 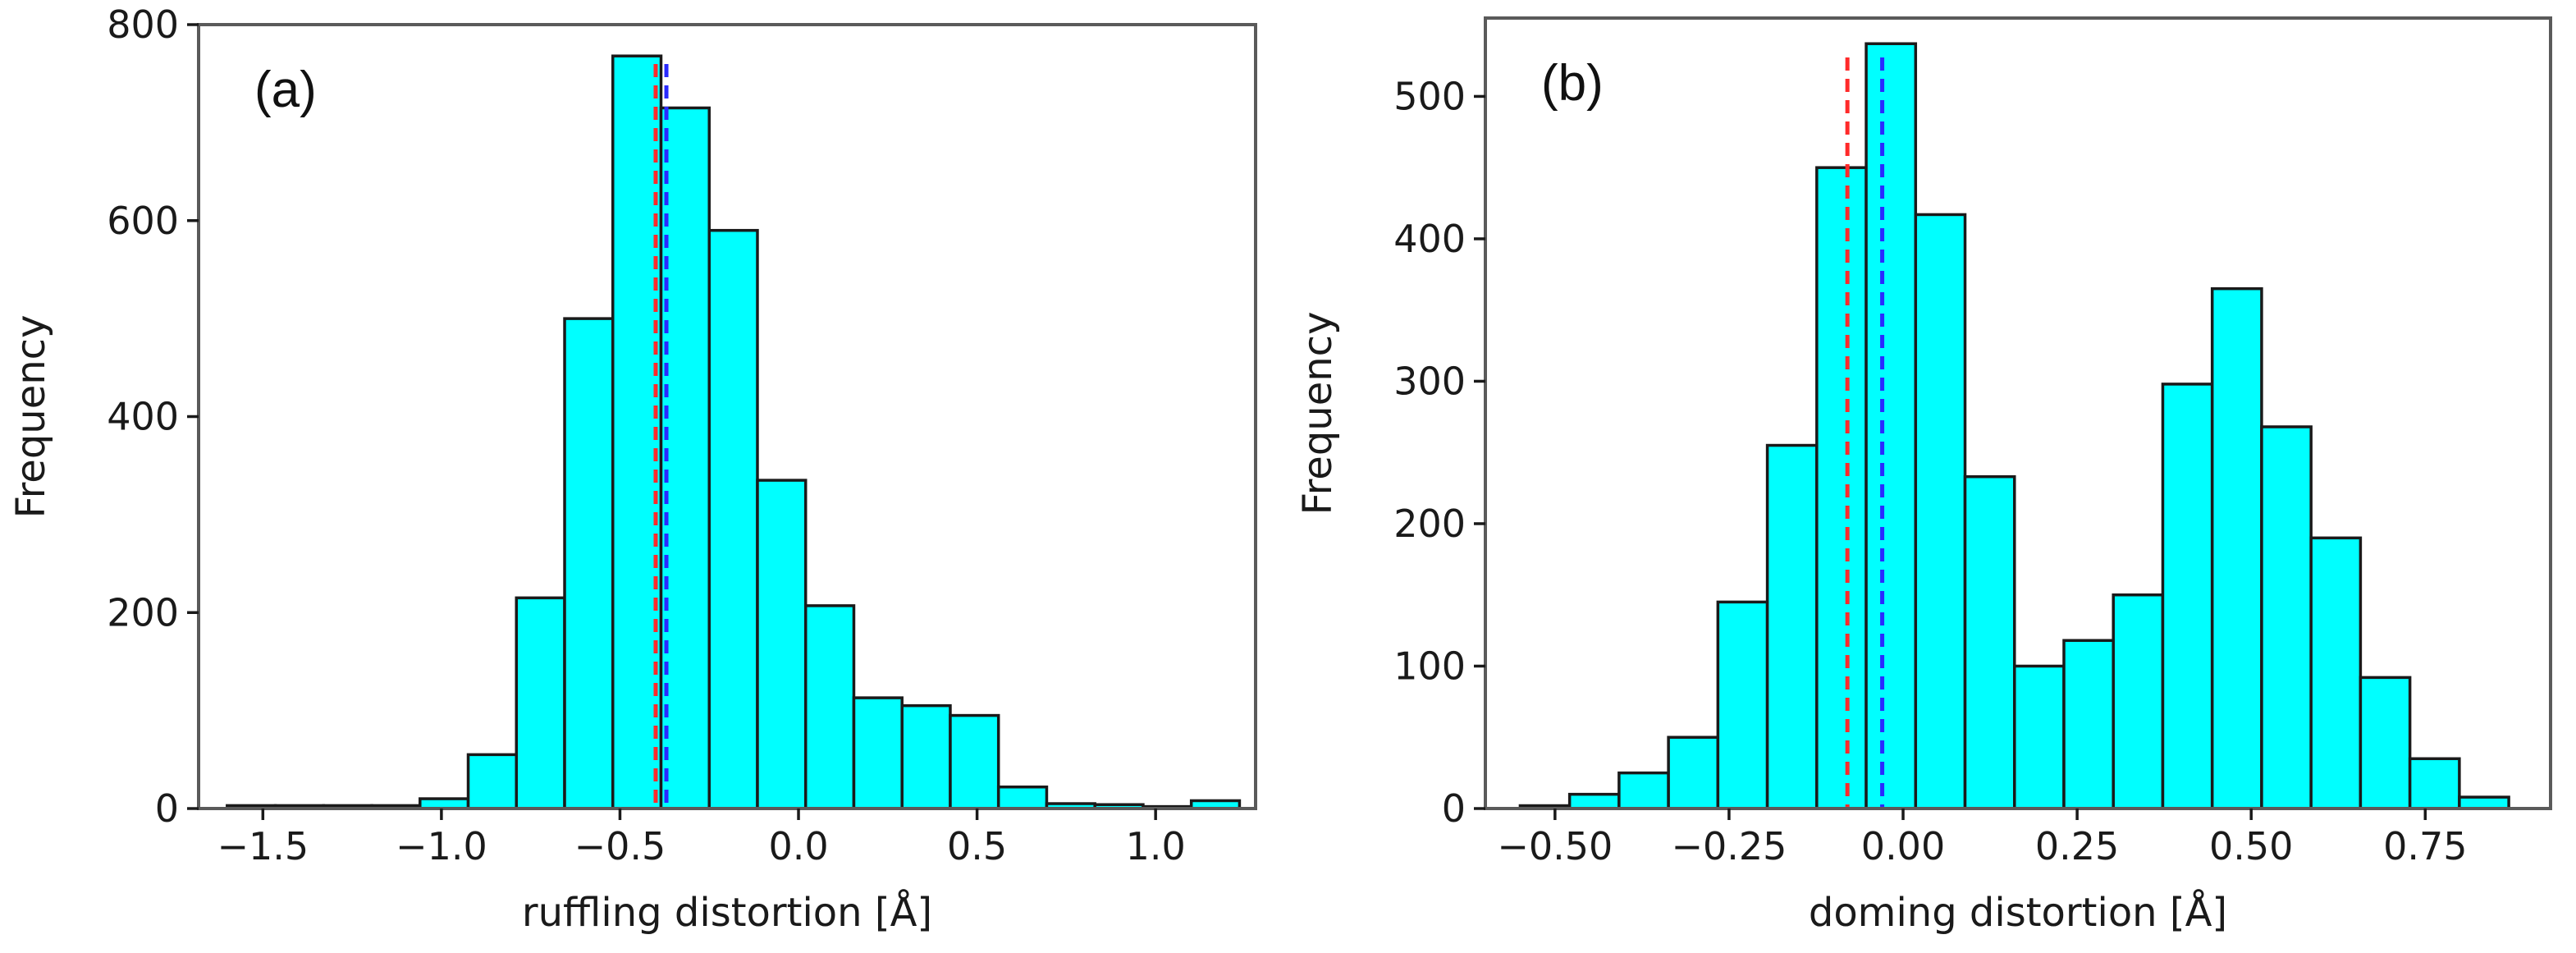 I want to click on reference-lines-a, so click(x=661, y=436).